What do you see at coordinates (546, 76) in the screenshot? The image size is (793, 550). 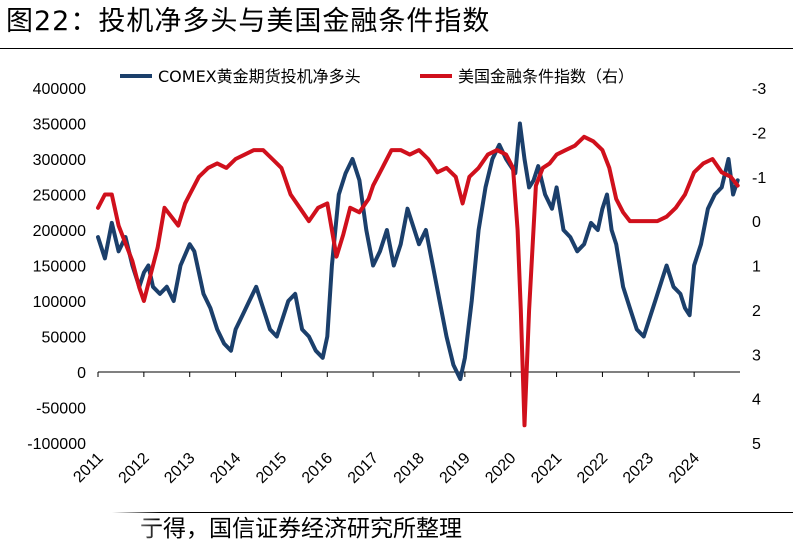 I see `legend-label: 美国金融条件指数（右）` at bounding box center [546, 76].